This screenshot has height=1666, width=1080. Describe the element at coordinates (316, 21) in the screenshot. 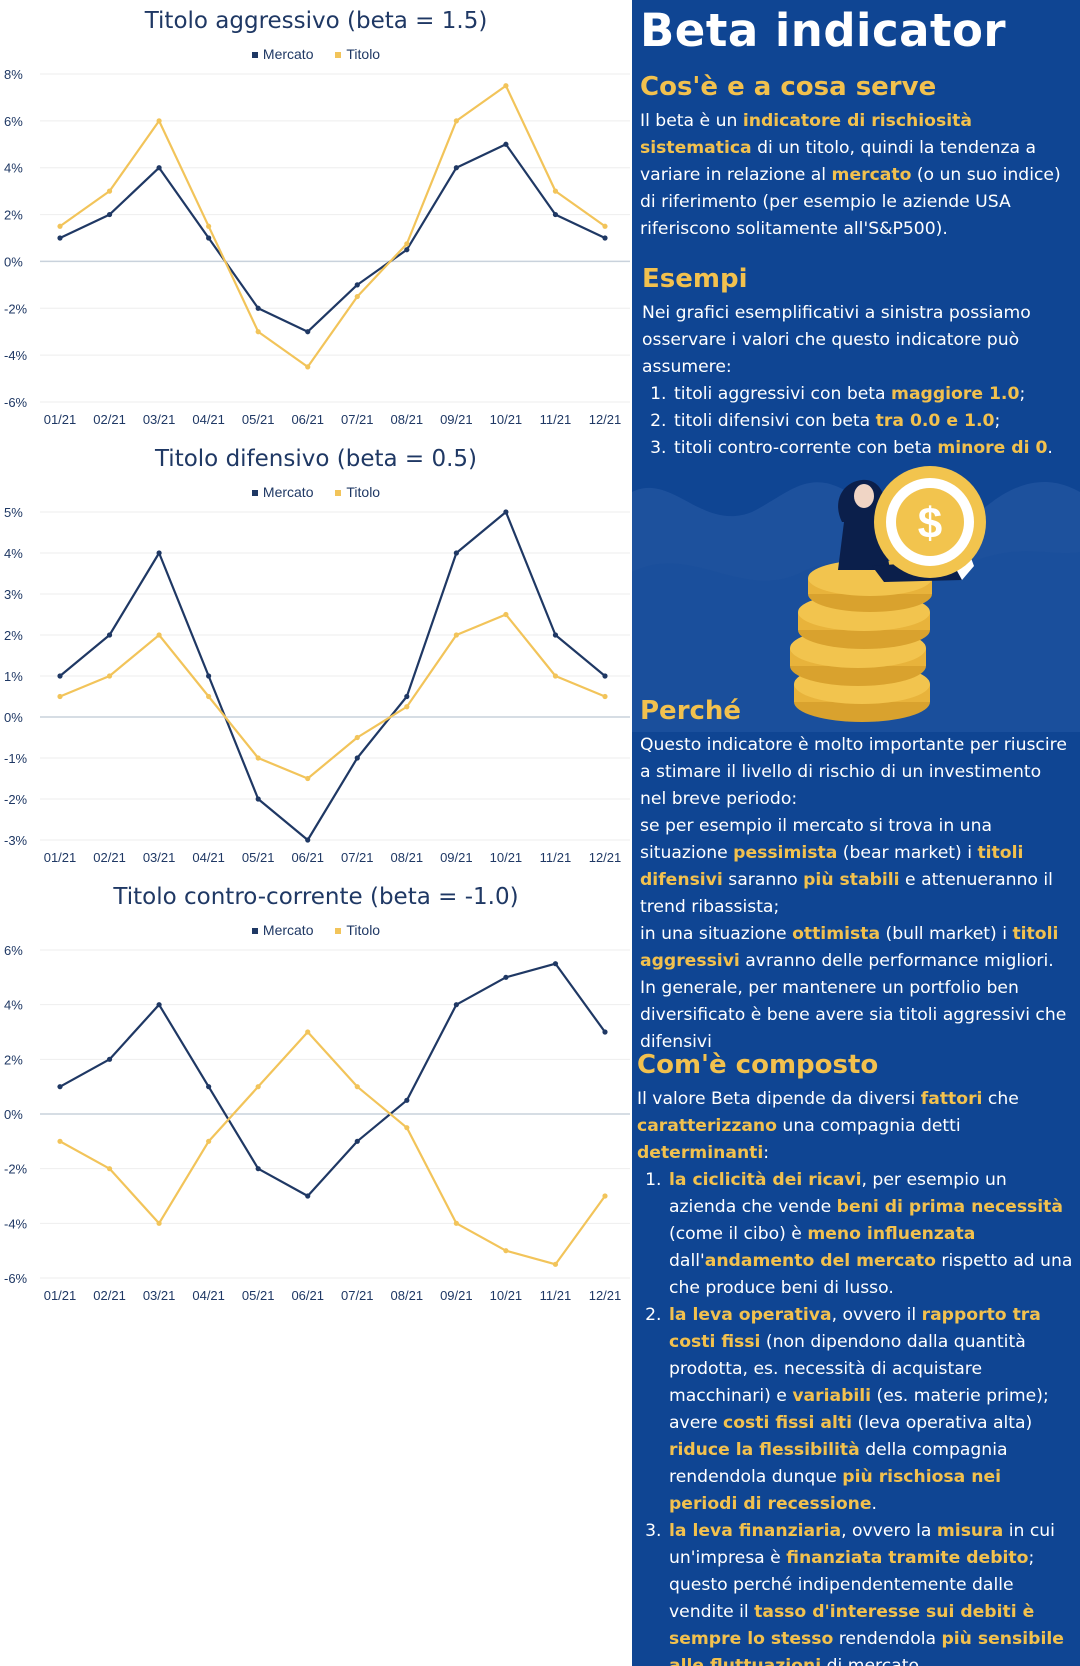

I see `chart-1-title: Titolo aggressivo (beta = 1.5)` at that location.